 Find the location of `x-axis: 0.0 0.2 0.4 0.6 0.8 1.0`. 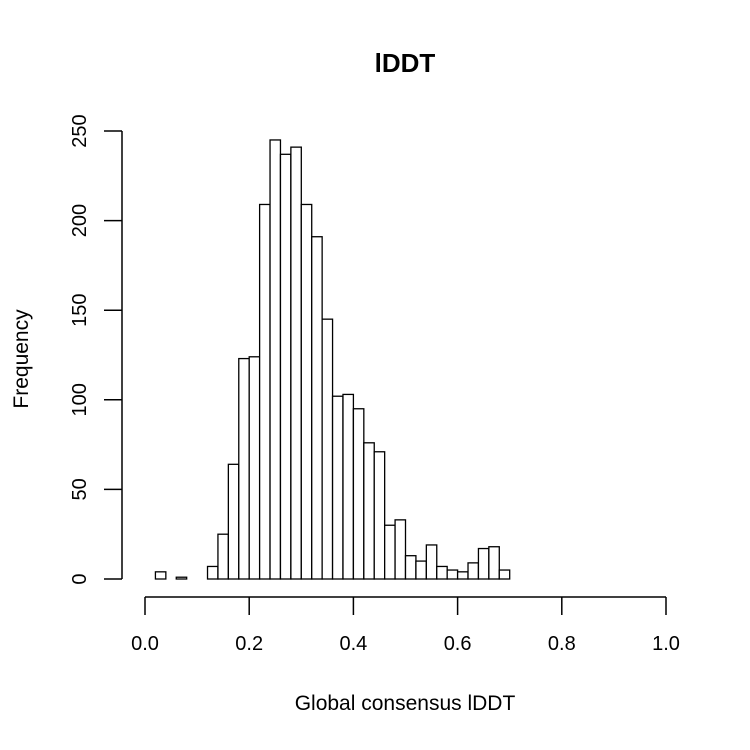

x-axis: 0.0 0.2 0.4 0.6 0.8 1.0 is located at coordinates (405, 625).